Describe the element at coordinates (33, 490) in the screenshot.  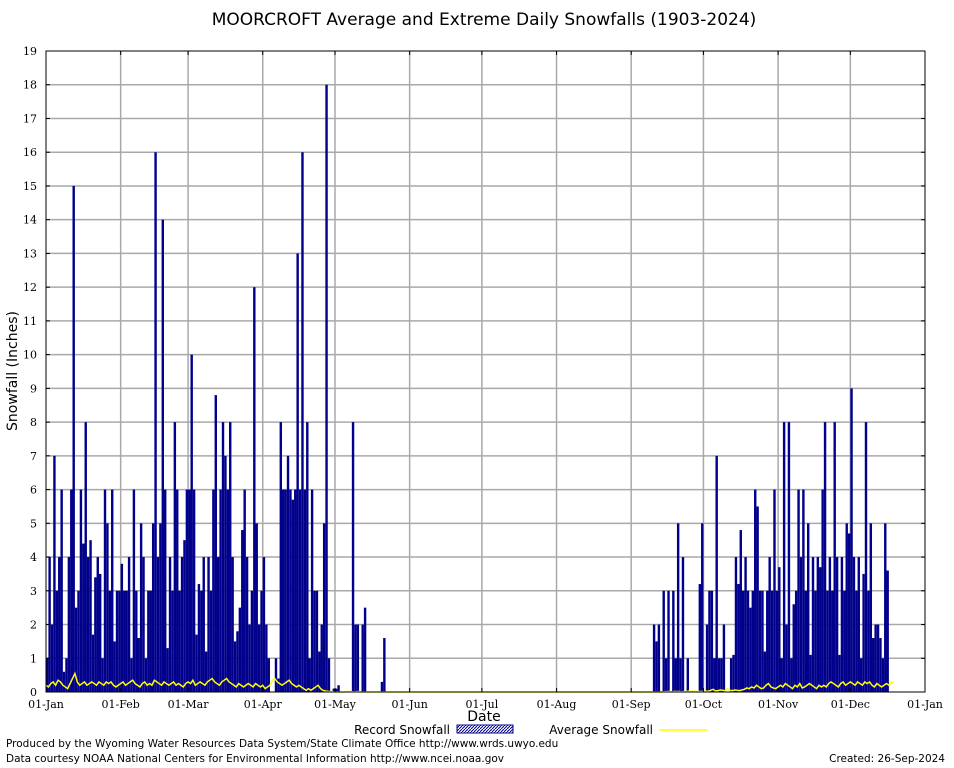
I see `y-tick-label: 6` at that location.